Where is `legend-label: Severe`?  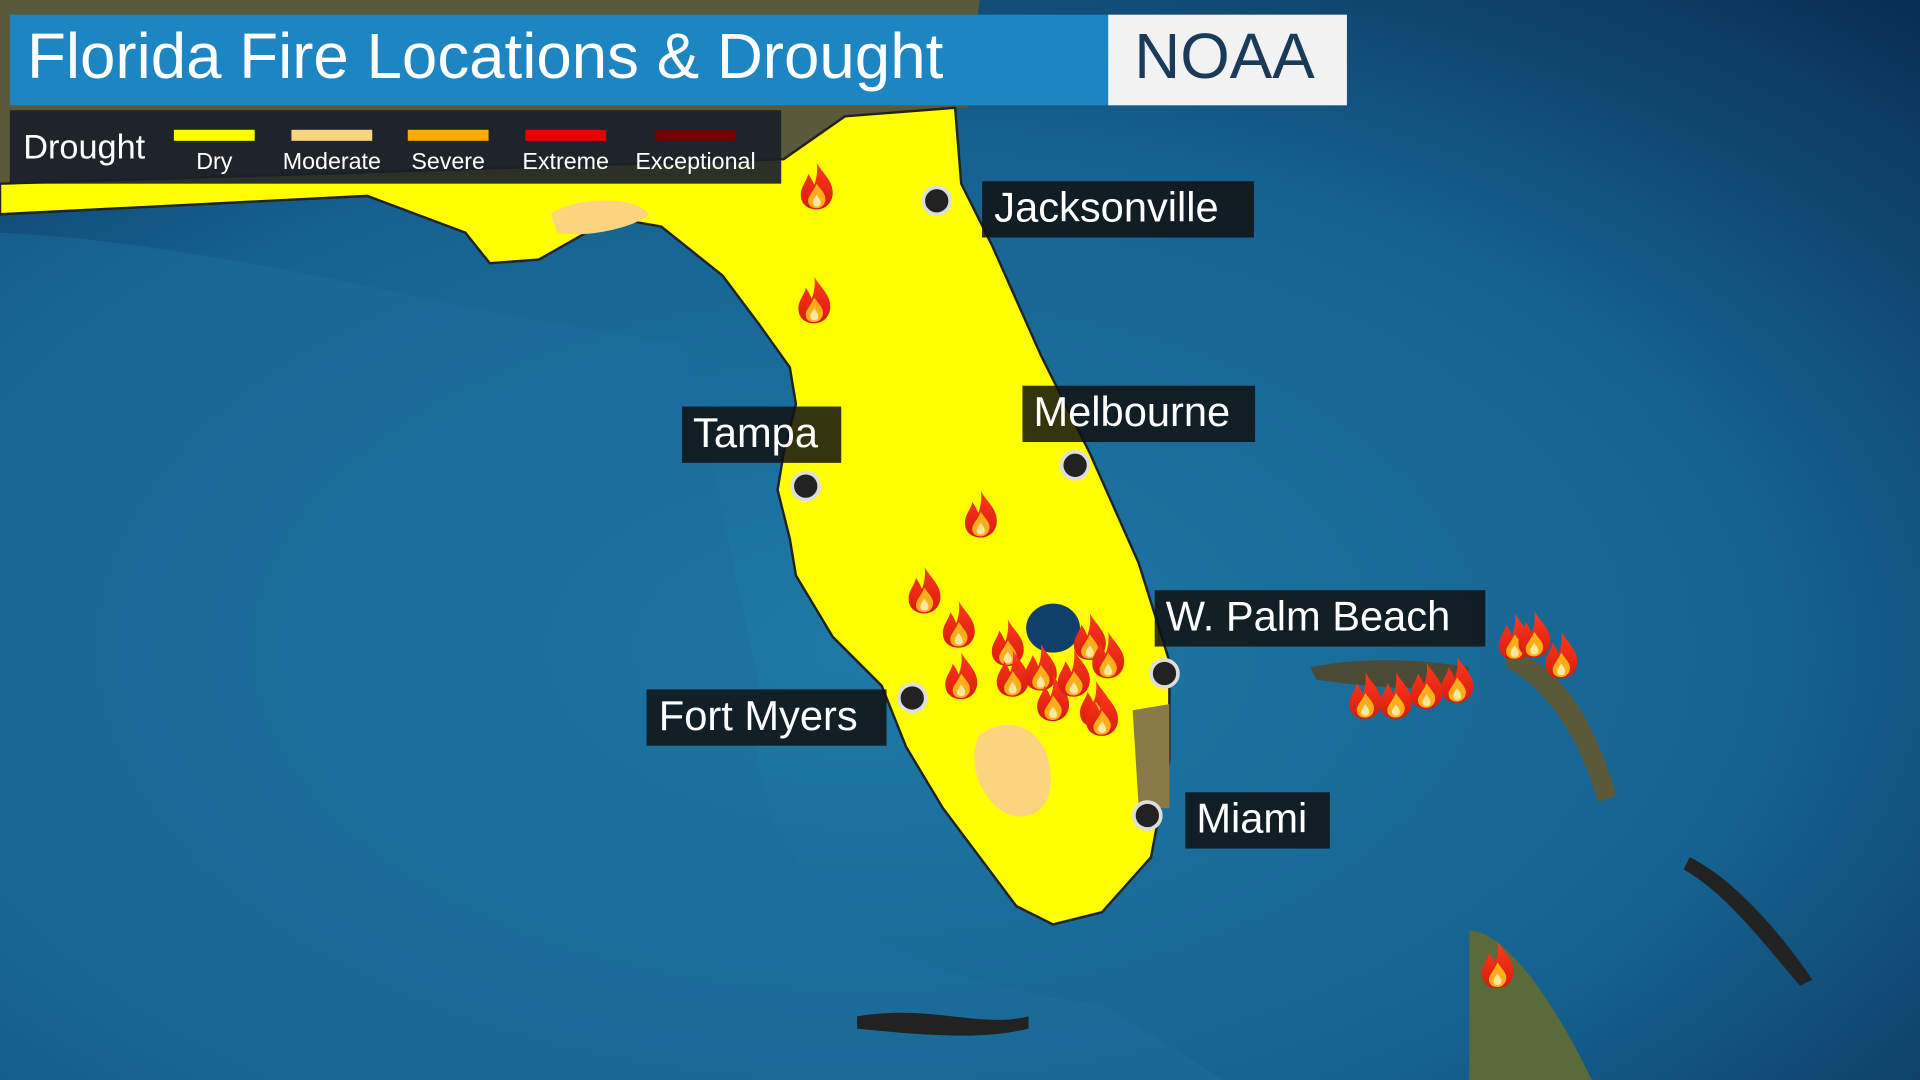
legend-label: Severe is located at coordinates (448, 161).